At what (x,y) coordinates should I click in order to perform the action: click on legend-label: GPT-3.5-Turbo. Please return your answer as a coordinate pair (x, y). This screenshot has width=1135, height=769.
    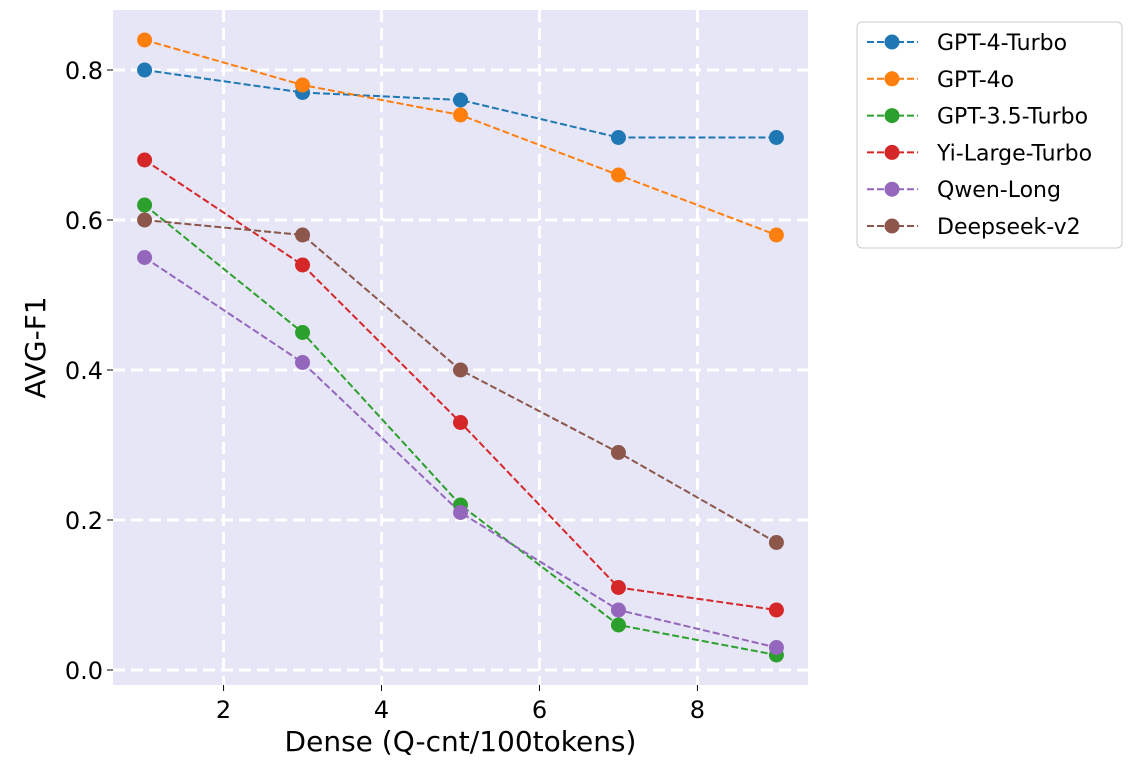
    Looking at the image, I should click on (1012, 117).